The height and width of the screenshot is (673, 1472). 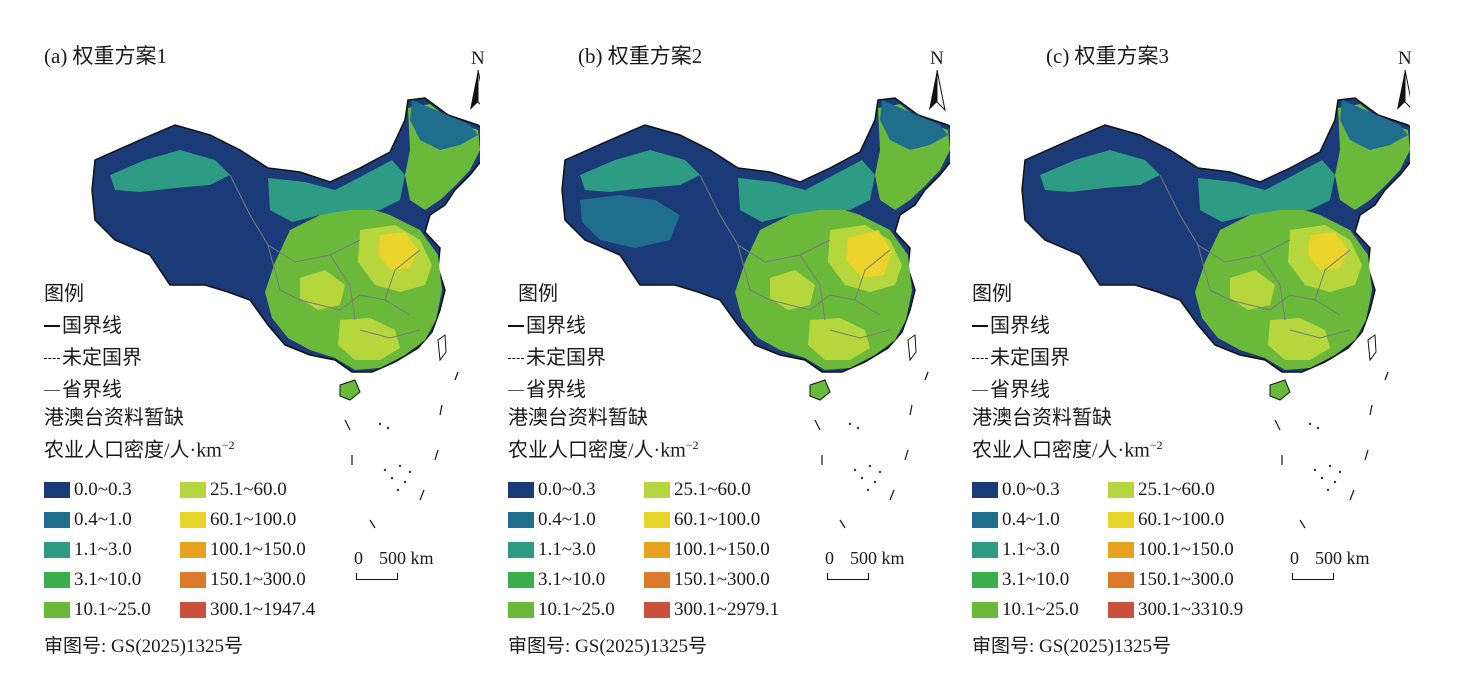 What do you see at coordinates (1313, 576) in the screenshot?
I see `scale-bar` at bounding box center [1313, 576].